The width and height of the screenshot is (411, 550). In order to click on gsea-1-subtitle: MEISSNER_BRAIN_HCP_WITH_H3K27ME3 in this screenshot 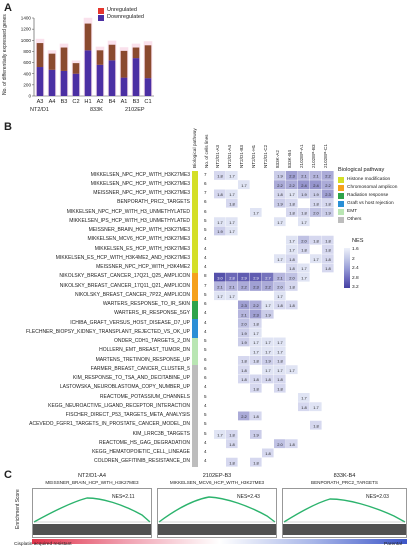, I will do `click(92, 482)`.